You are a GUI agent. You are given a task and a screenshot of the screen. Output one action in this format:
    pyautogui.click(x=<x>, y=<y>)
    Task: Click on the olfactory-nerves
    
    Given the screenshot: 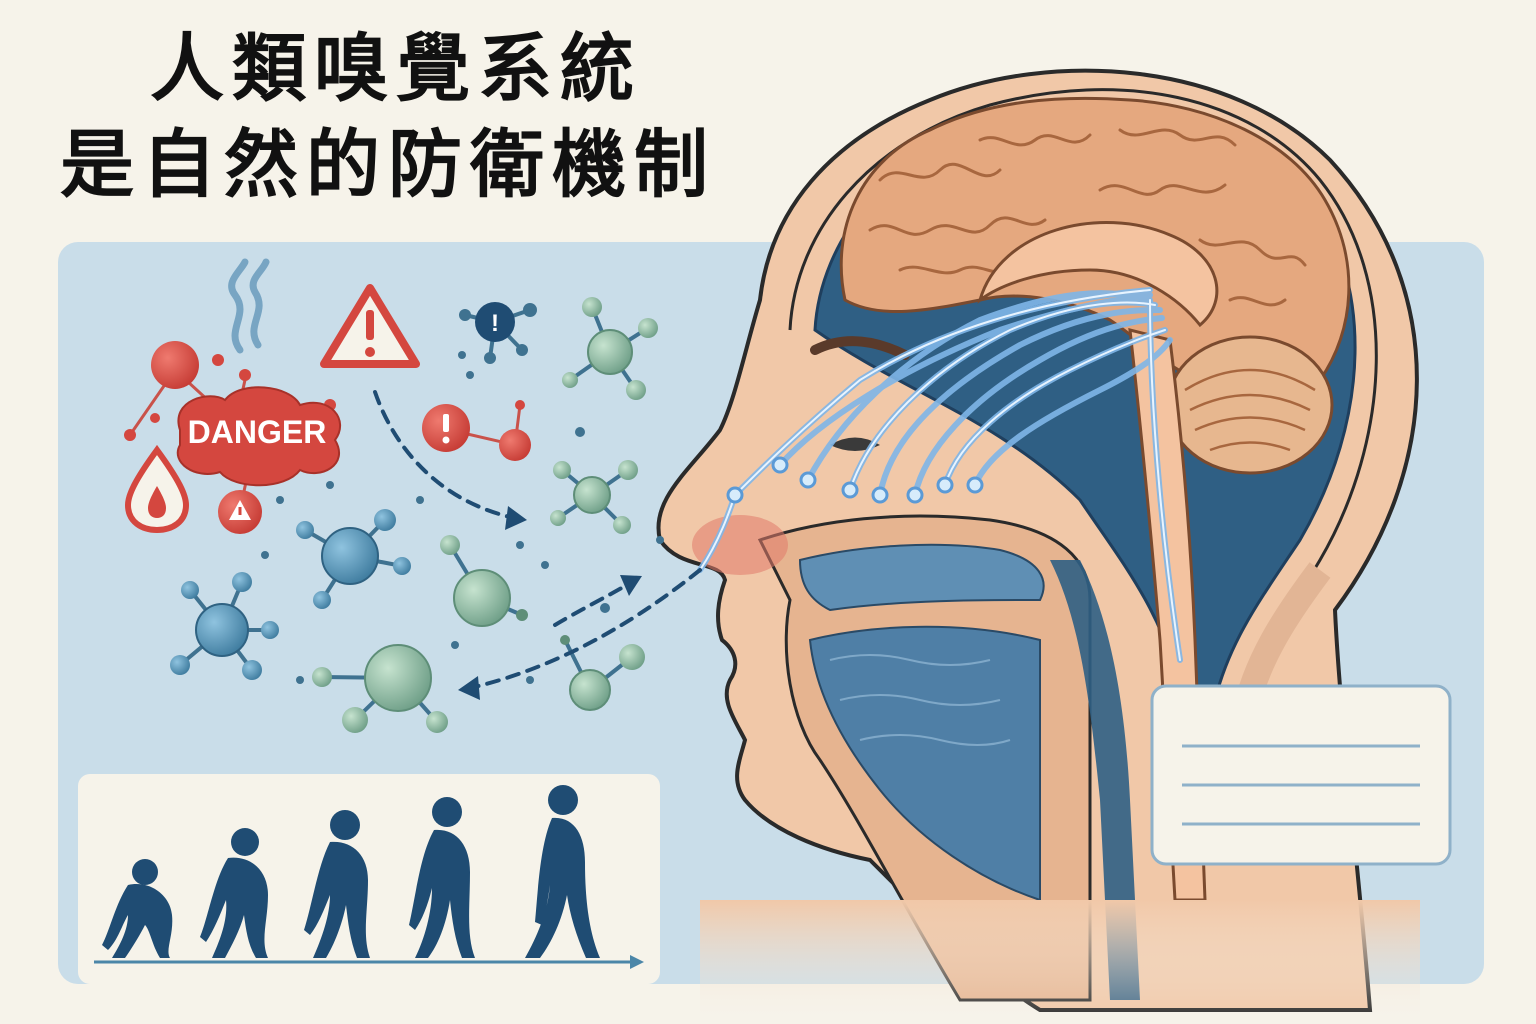 What is the action you would take?
    pyautogui.click(x=940, y=475)
    